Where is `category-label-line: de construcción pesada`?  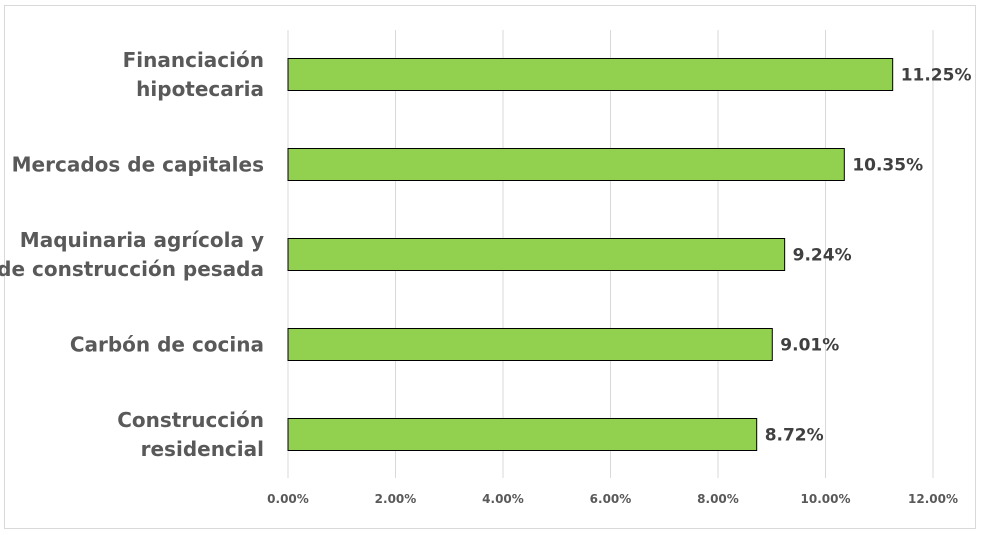 category-label-line: de construcción pesada is located at coordinates (132, 269).